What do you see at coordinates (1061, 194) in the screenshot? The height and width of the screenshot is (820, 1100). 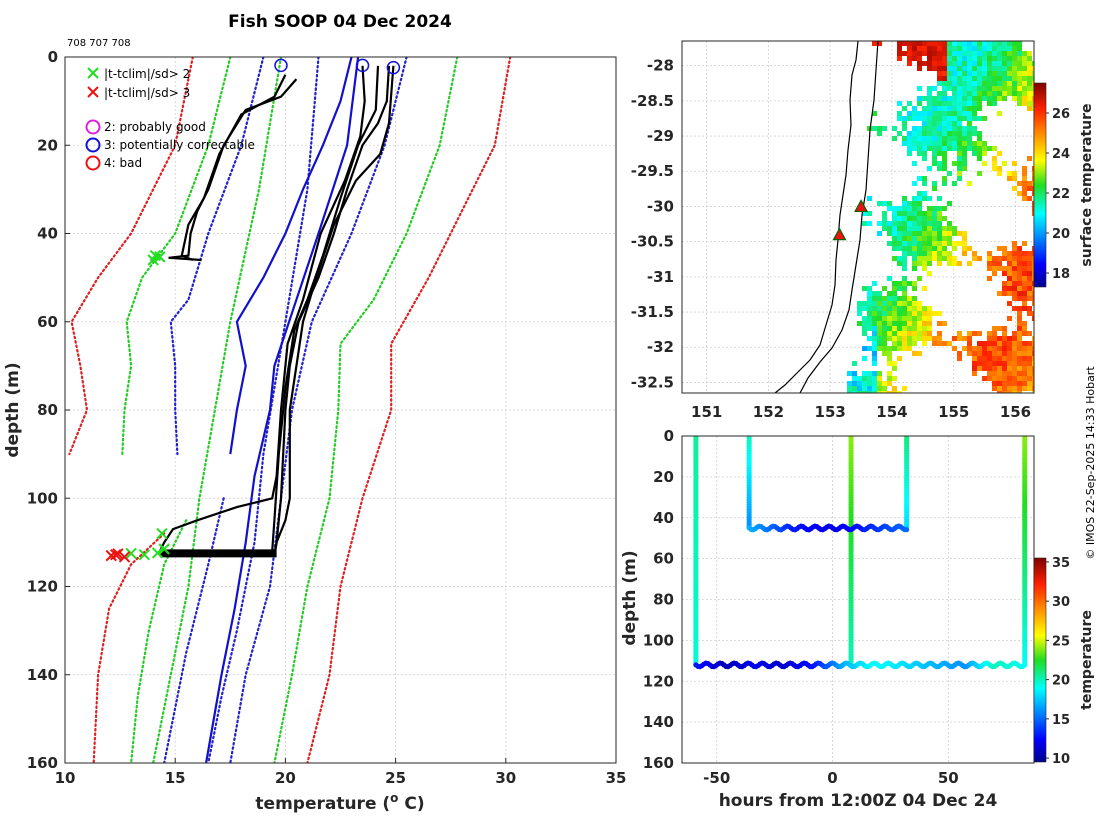 I see `colorbar-tick-label: 22` at bounding box center [1061, 194].